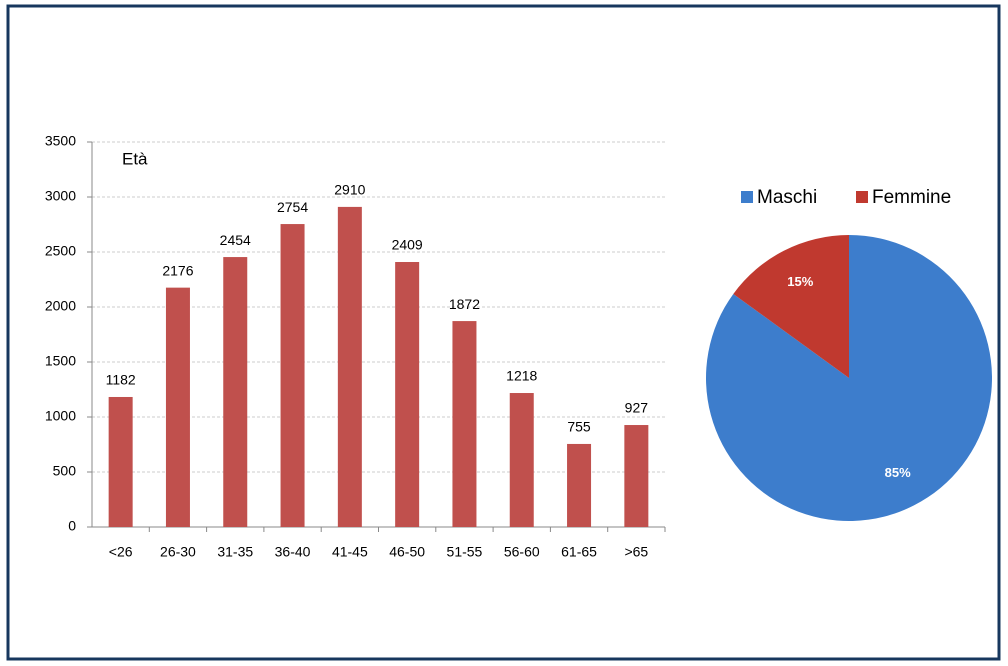 Image resolution: width=1008 pixels, height=666 pixels. Describe the element at coordinates (407, 552) in the screenshot. I see `x-tick-label: 46-50` at that location.